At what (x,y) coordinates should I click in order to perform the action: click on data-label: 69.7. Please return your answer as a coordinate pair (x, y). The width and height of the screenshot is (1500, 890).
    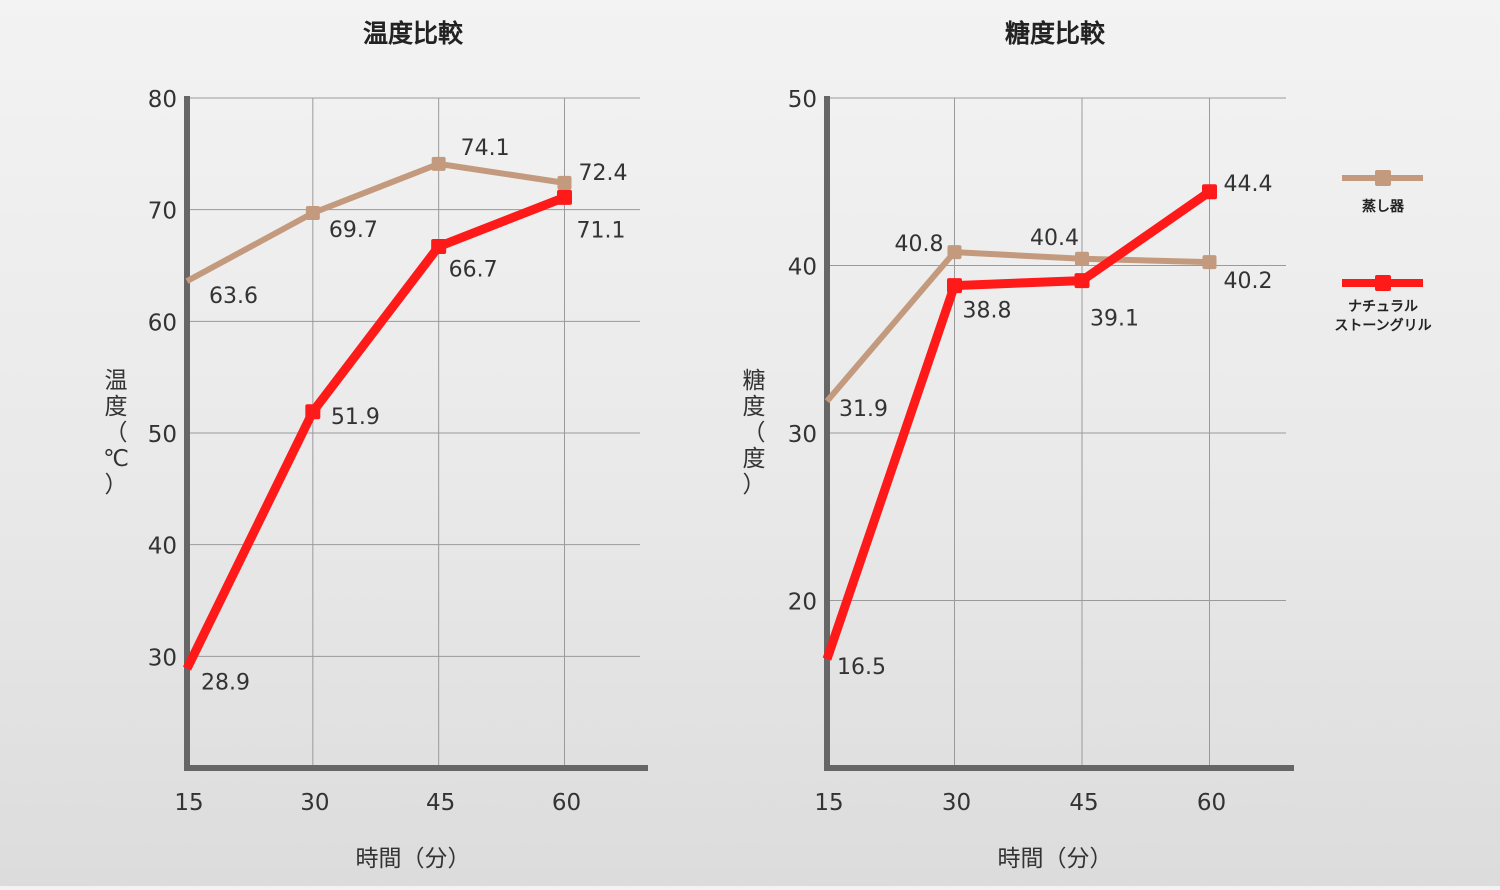
    Looking at the image, I should click on (353, 230).